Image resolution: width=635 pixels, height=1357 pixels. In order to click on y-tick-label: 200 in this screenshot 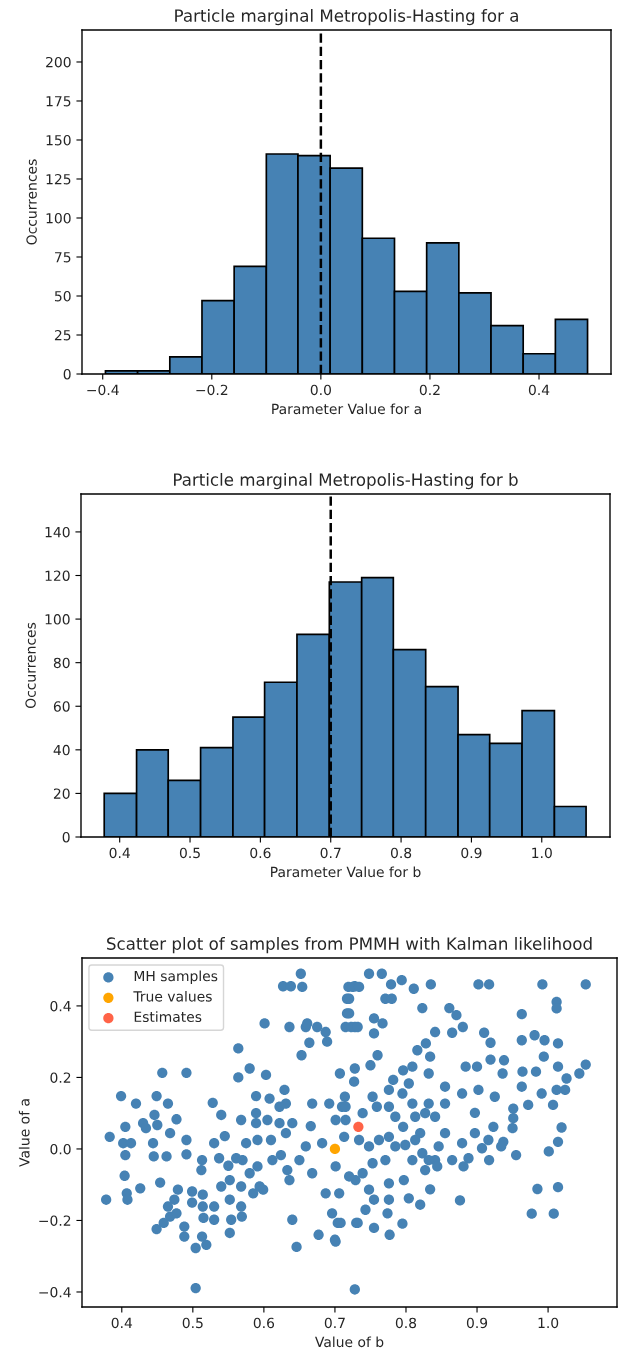, I will do `click(58, 62)`.